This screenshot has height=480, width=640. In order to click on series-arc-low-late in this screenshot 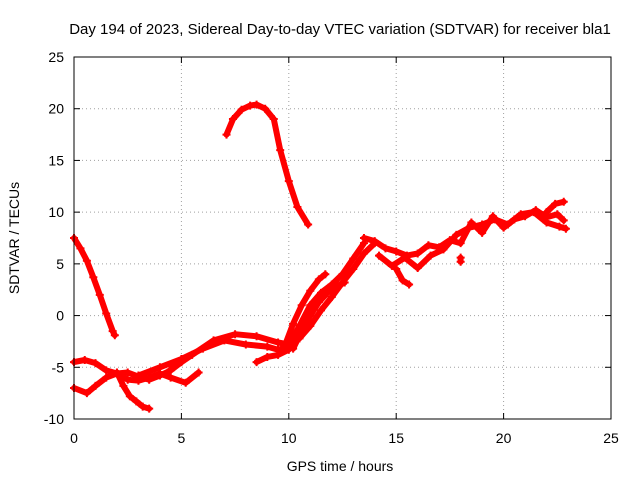, I will do `click(272, 356)`.